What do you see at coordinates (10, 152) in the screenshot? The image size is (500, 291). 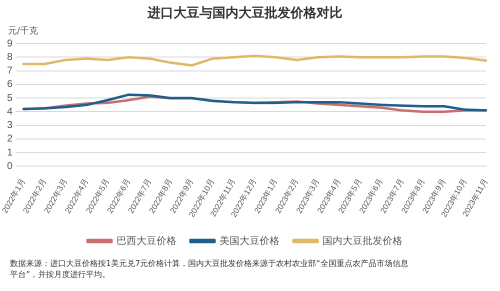 I see `y-tick-label: 1` at bounding box center [10, 152].